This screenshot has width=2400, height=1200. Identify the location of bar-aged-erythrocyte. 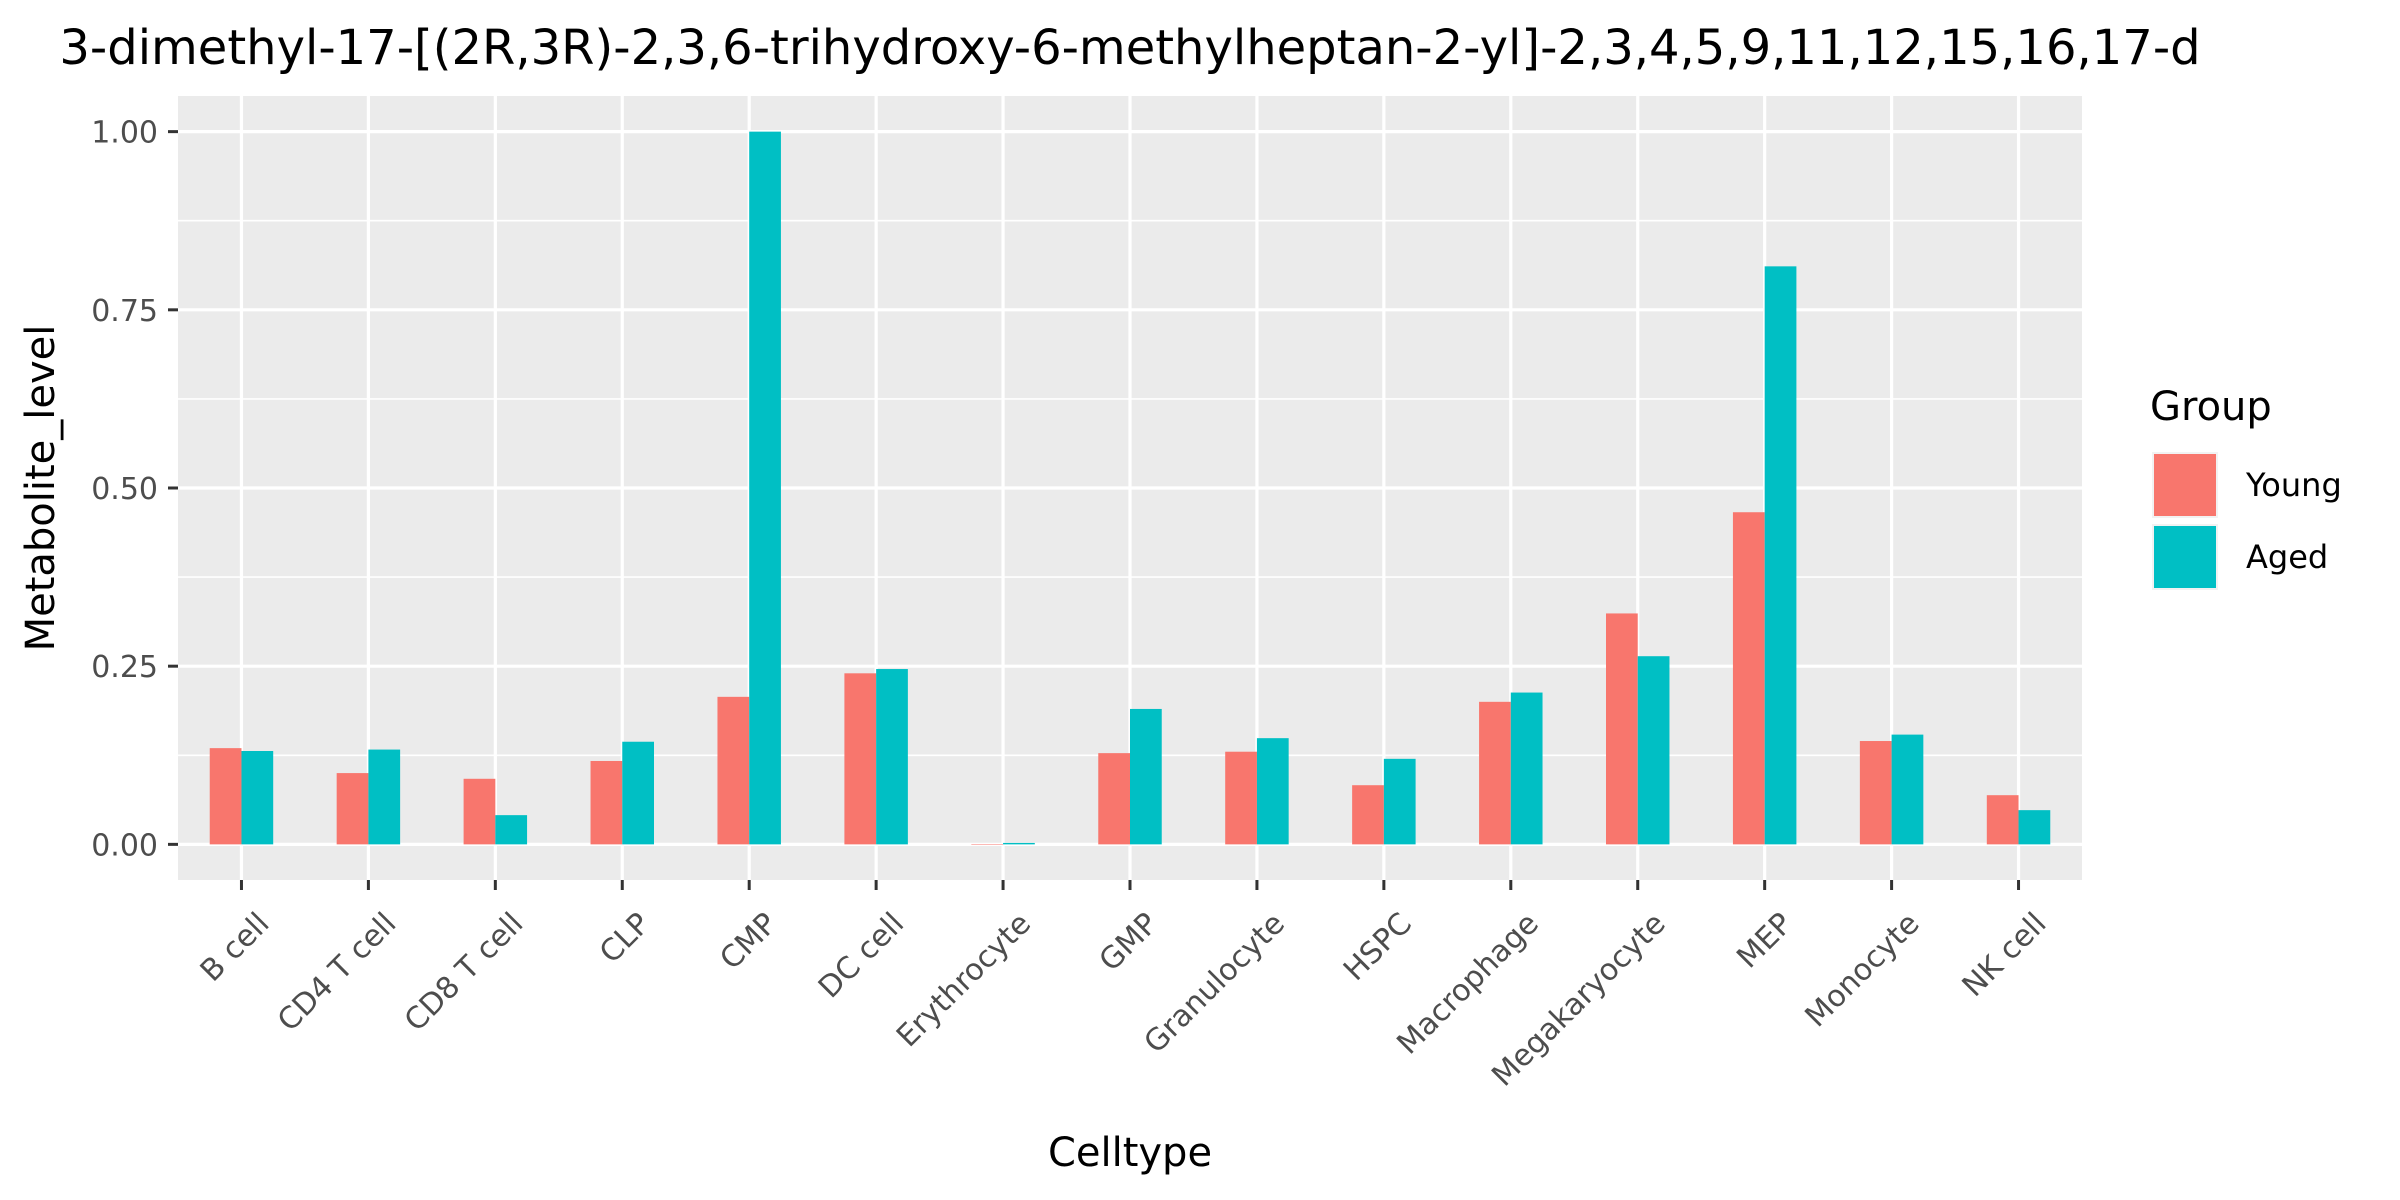
(1019, 843).